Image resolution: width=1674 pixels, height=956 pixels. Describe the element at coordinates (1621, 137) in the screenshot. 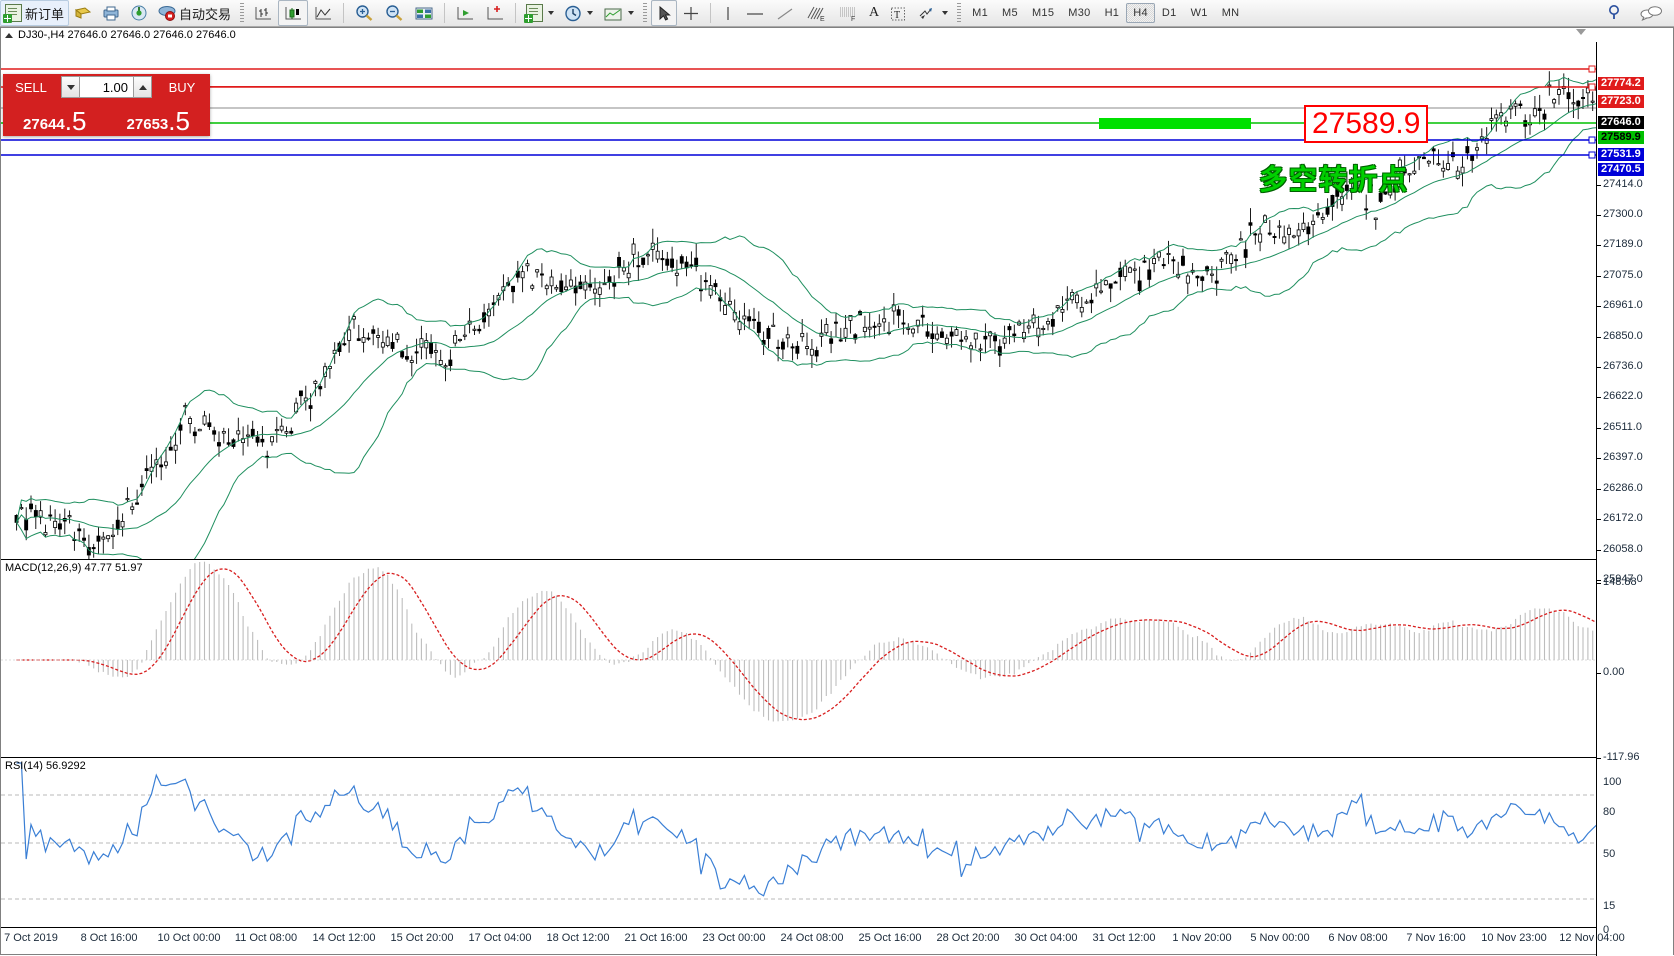

I see `price-level-chip-27589.9: 27589.9` at that location.